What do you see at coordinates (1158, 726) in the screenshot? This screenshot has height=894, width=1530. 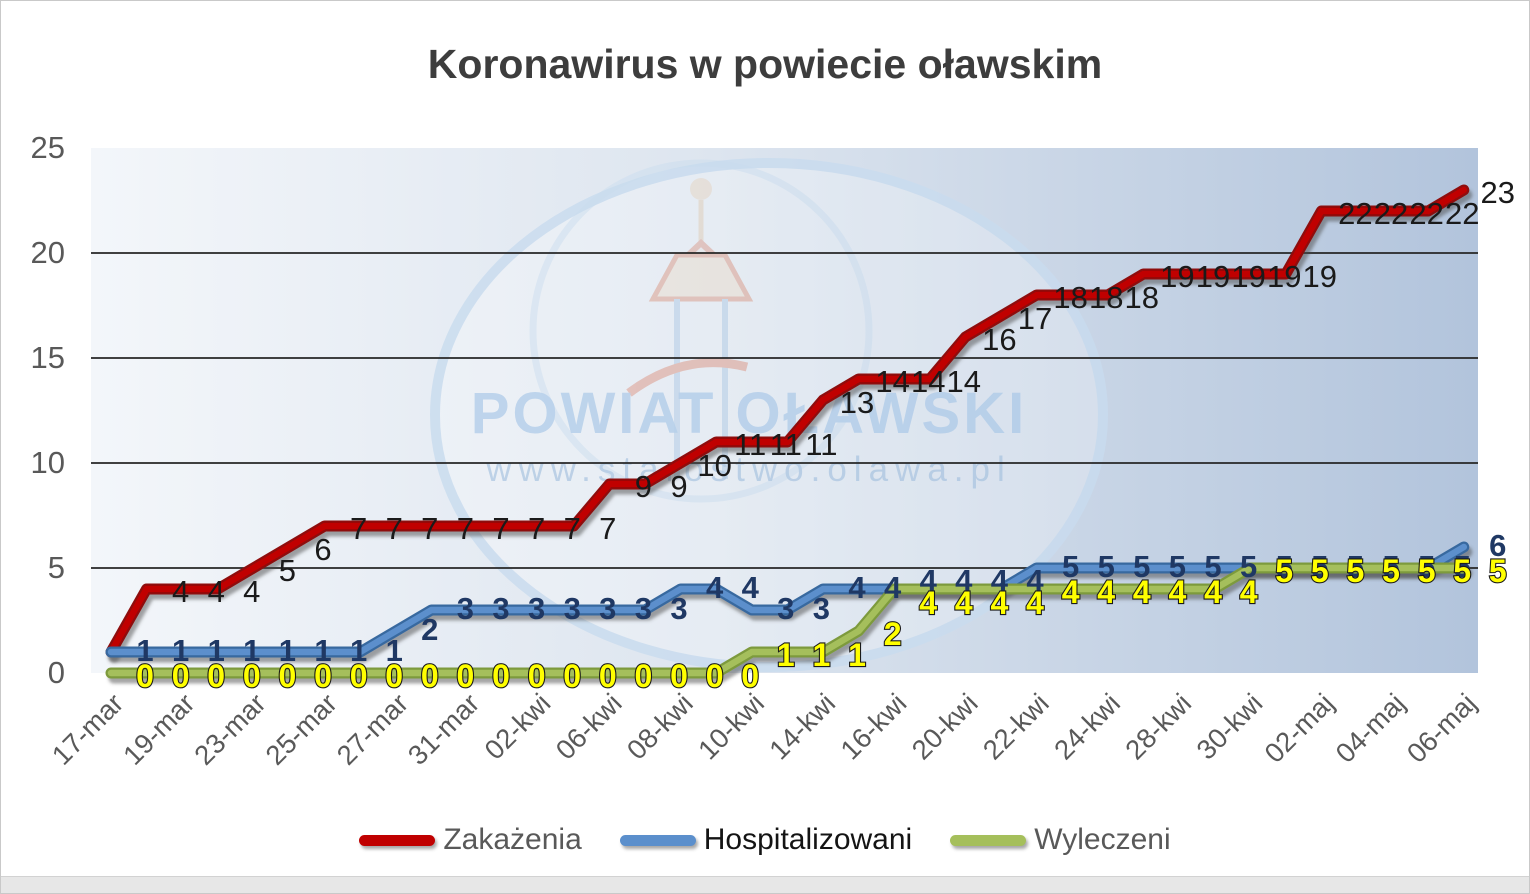 I see `x-axis-label: 28-kwi` at bounding box center [1158, 726].